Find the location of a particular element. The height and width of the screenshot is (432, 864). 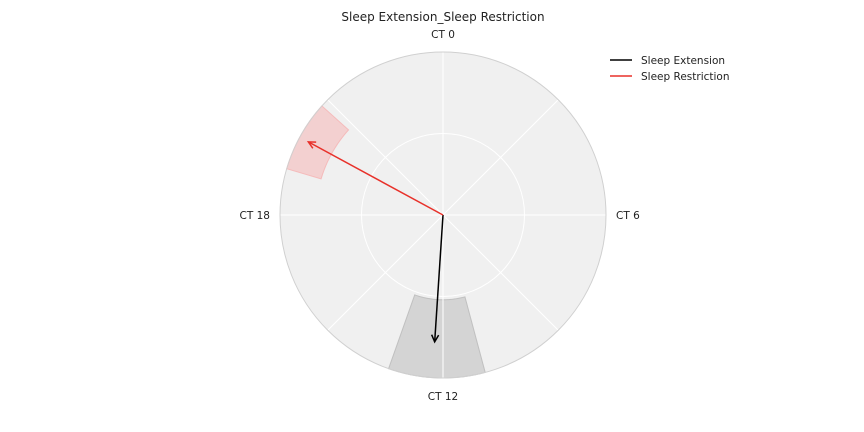

tick-label-4: CT 18 is located at coordinates (255, 216).